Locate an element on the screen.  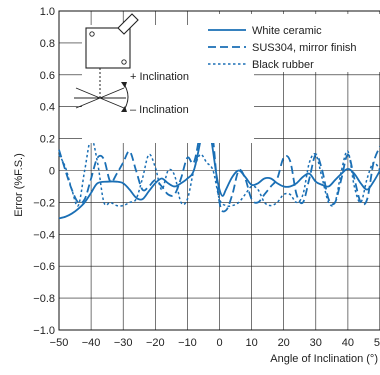
plus-inclination-label: + Inclination is located at coordinates (159, 77).